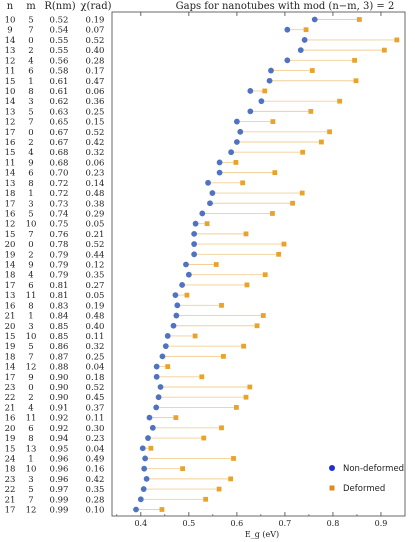  What do you see at coordinates (30, 61) in the screenshot?
I see `table-cell: 4` at bounding box center [30, 61].